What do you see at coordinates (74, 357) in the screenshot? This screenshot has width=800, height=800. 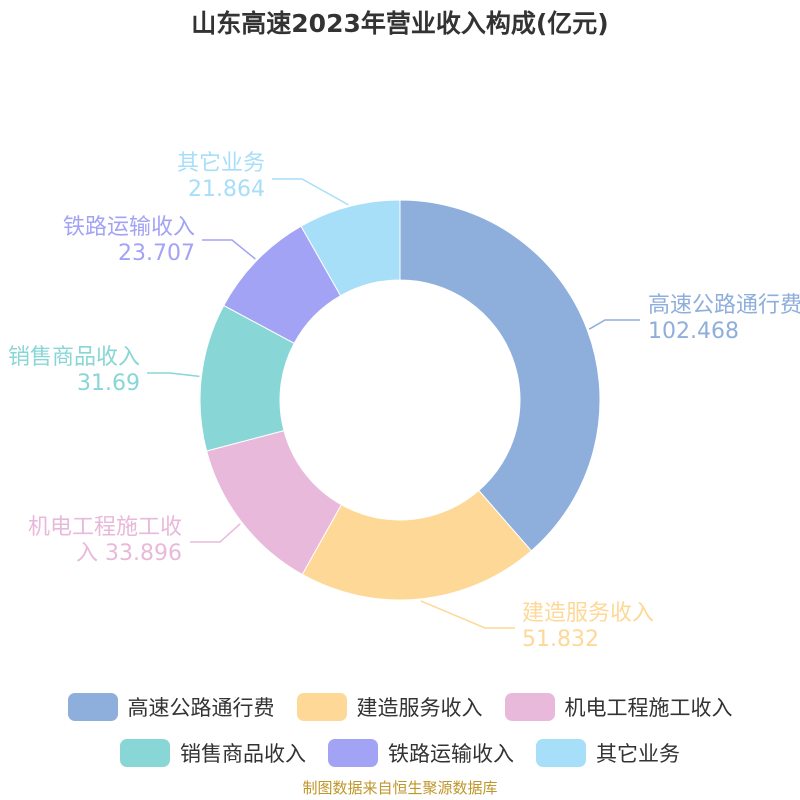 I see `slice-label: 销售商品收入` at bounding box center [74, 357].